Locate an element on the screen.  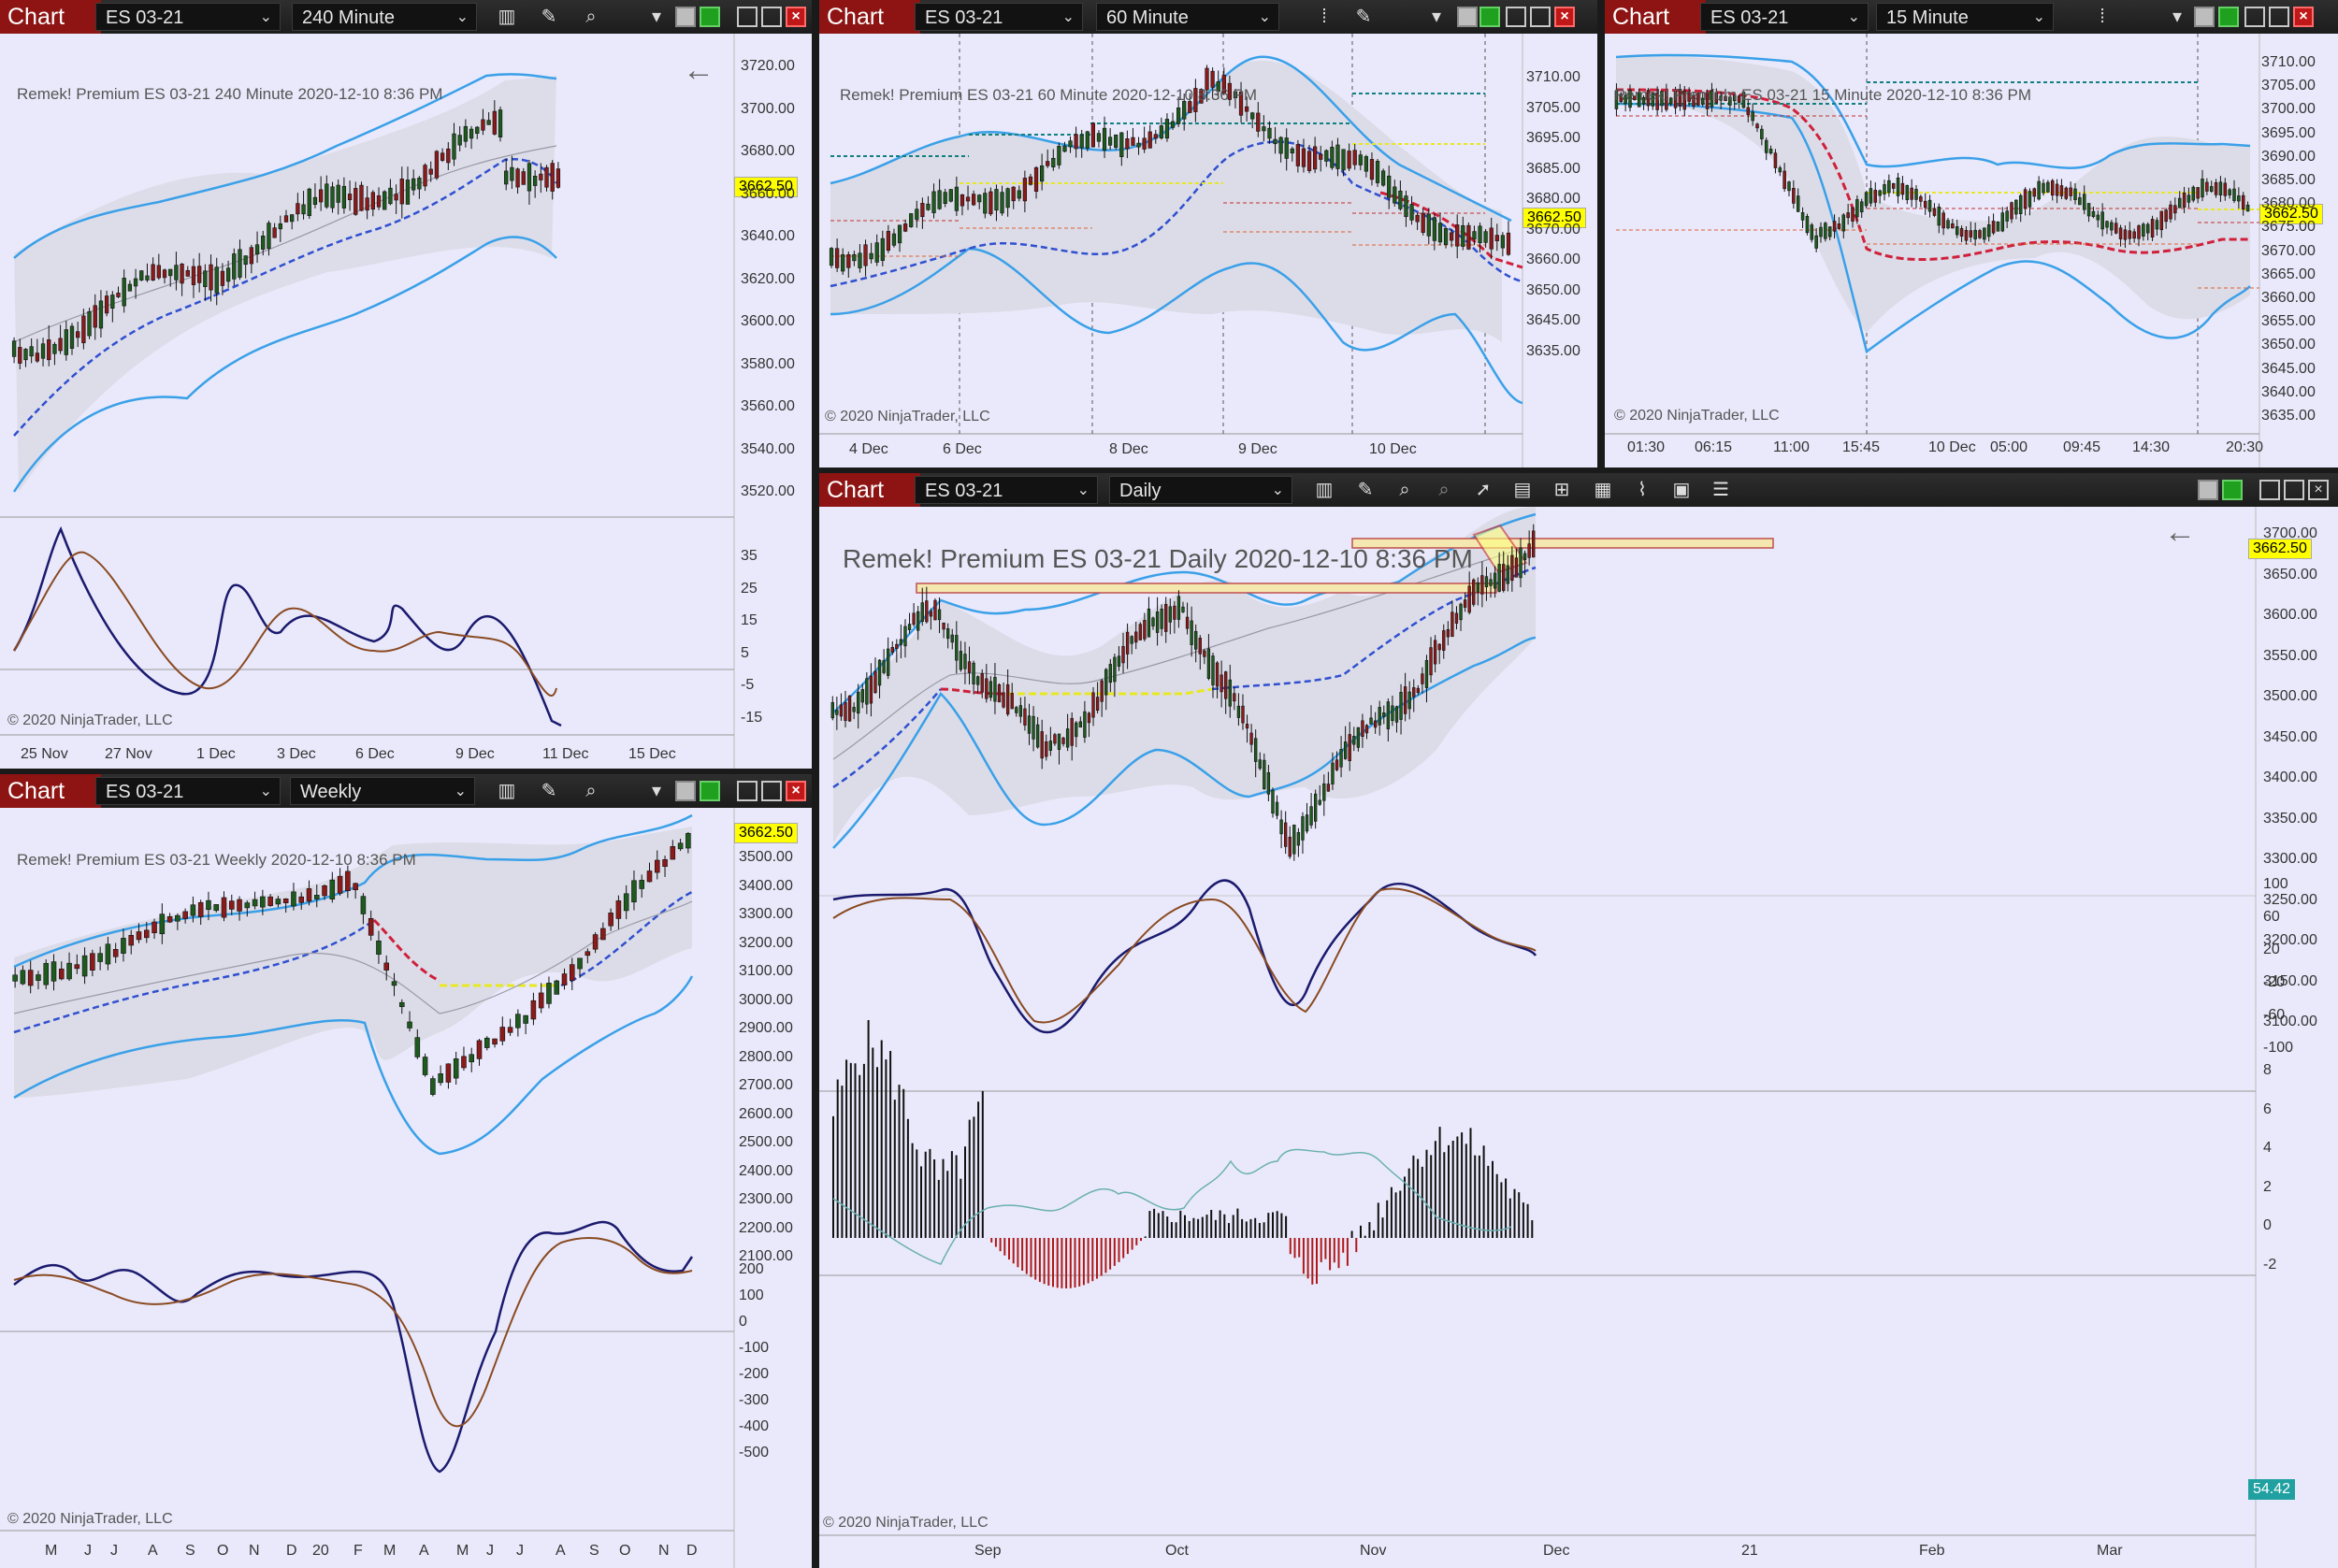
axis-tick-label: M is located at coordinates (52, 1551).